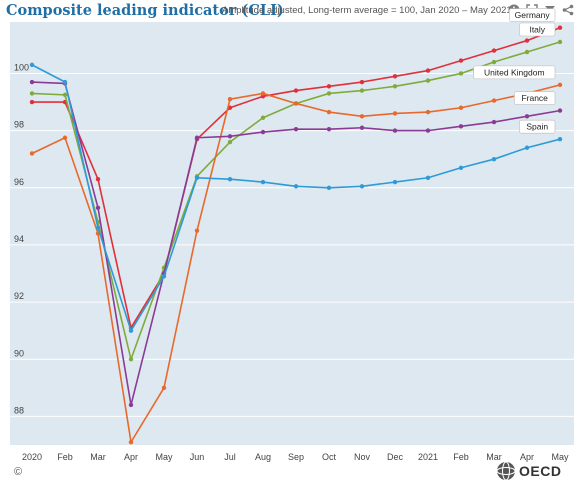  I want to click on copyright-text: ©, so click(18, 472).